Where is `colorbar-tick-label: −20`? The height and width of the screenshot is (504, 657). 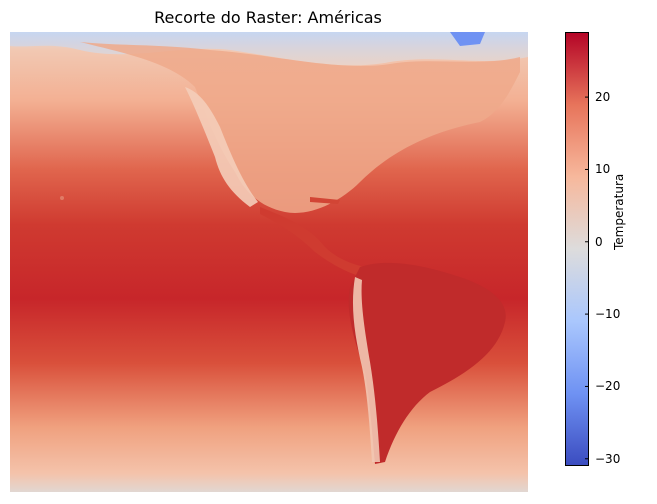 colorbar-tick-label: −20 is located at coordinates (608, 386).